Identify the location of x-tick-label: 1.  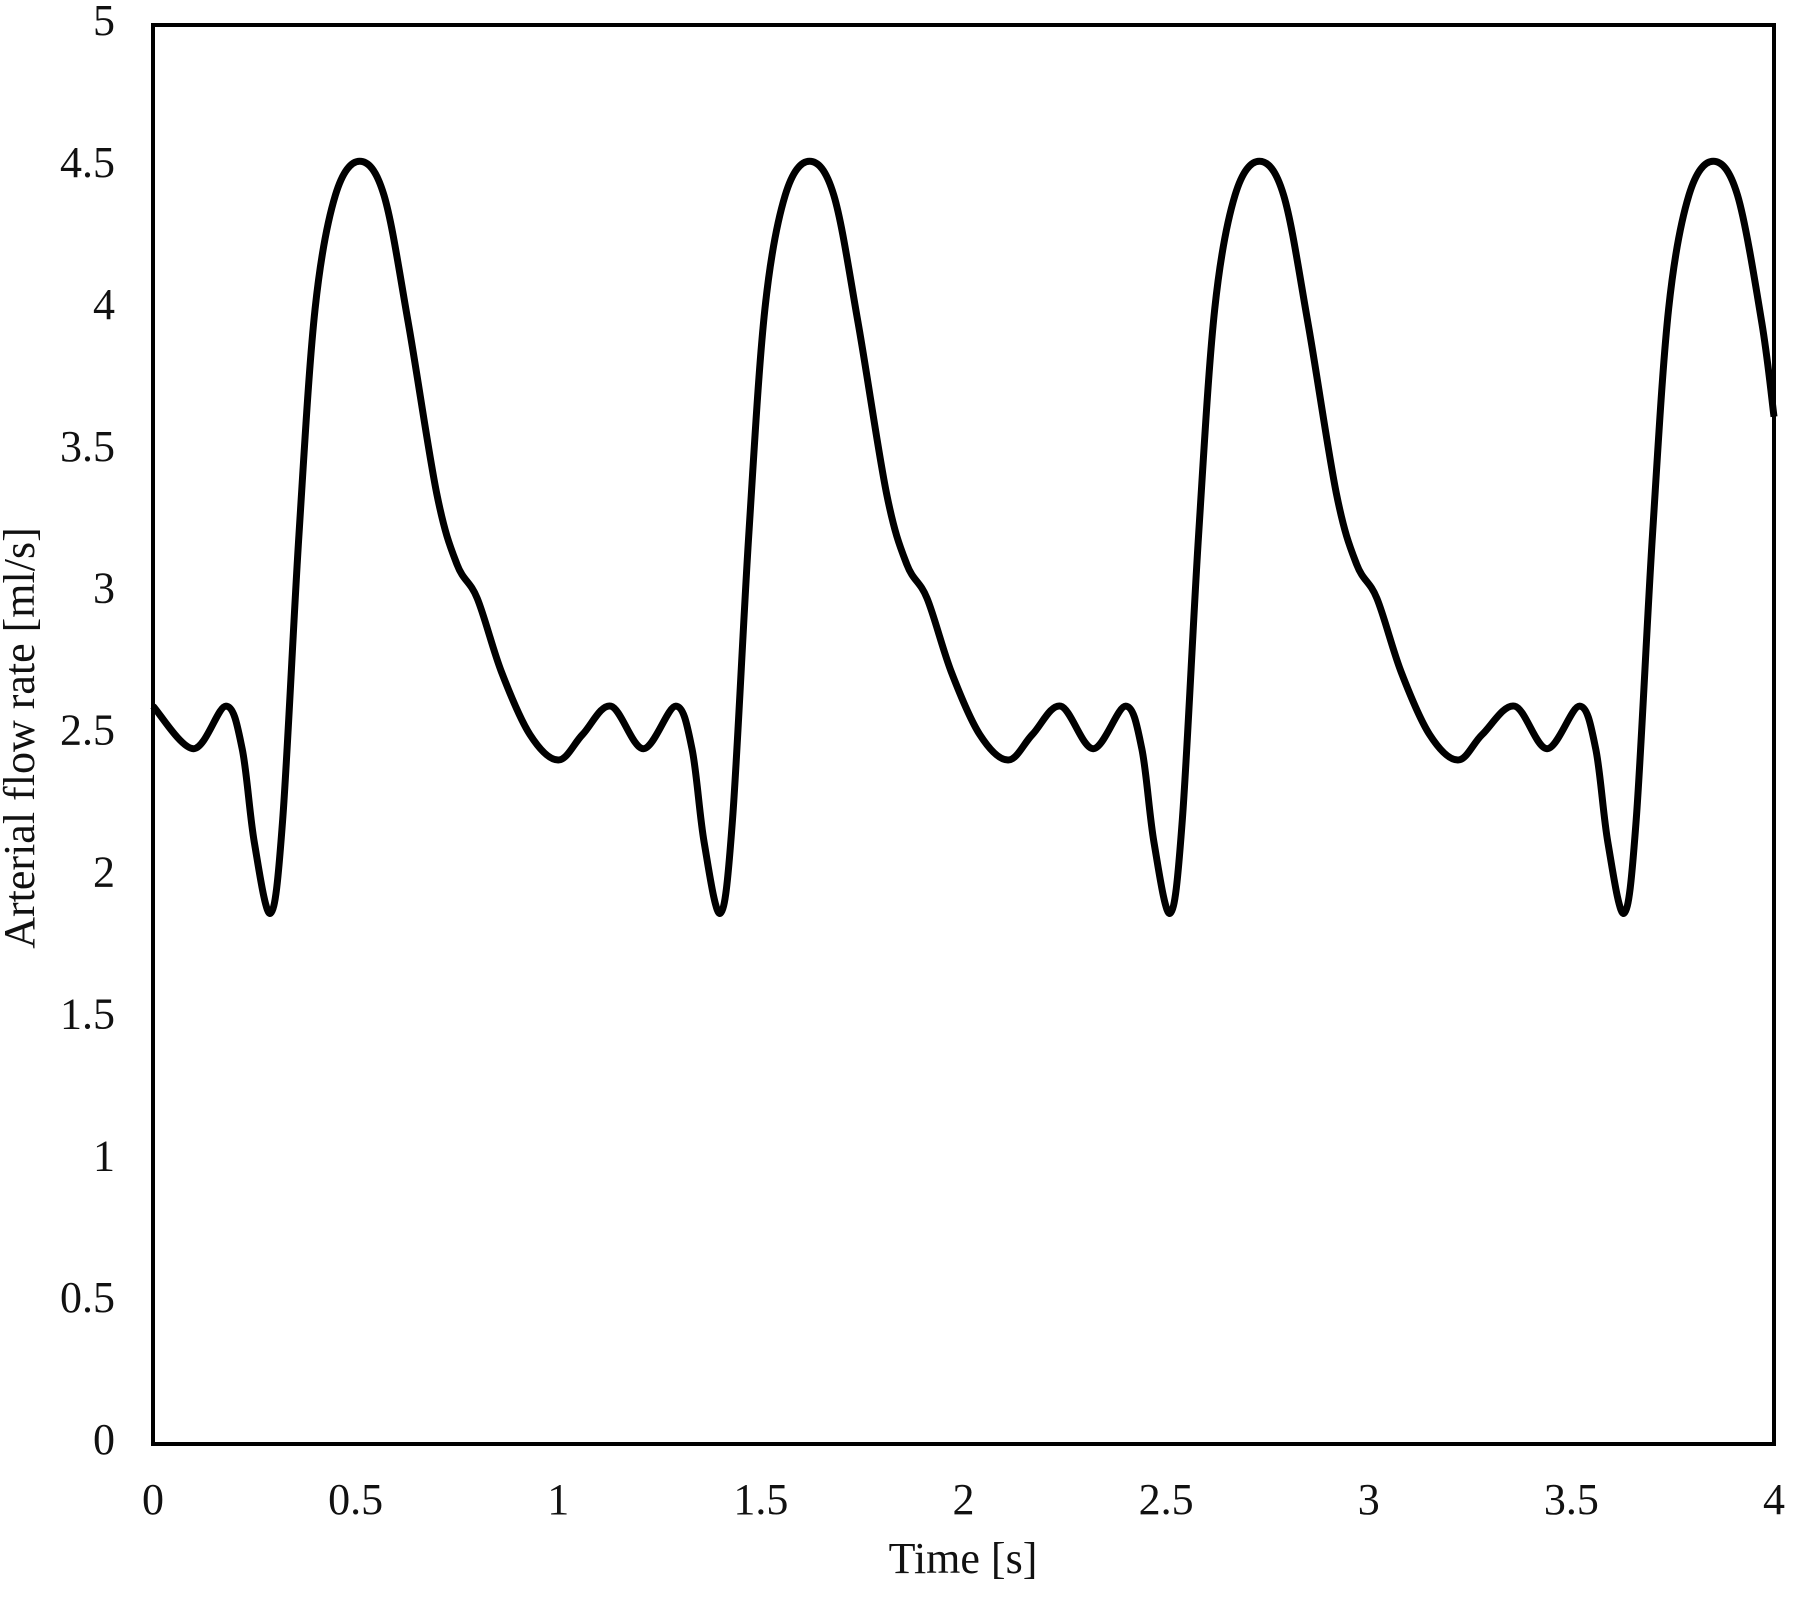
(558, 1499).